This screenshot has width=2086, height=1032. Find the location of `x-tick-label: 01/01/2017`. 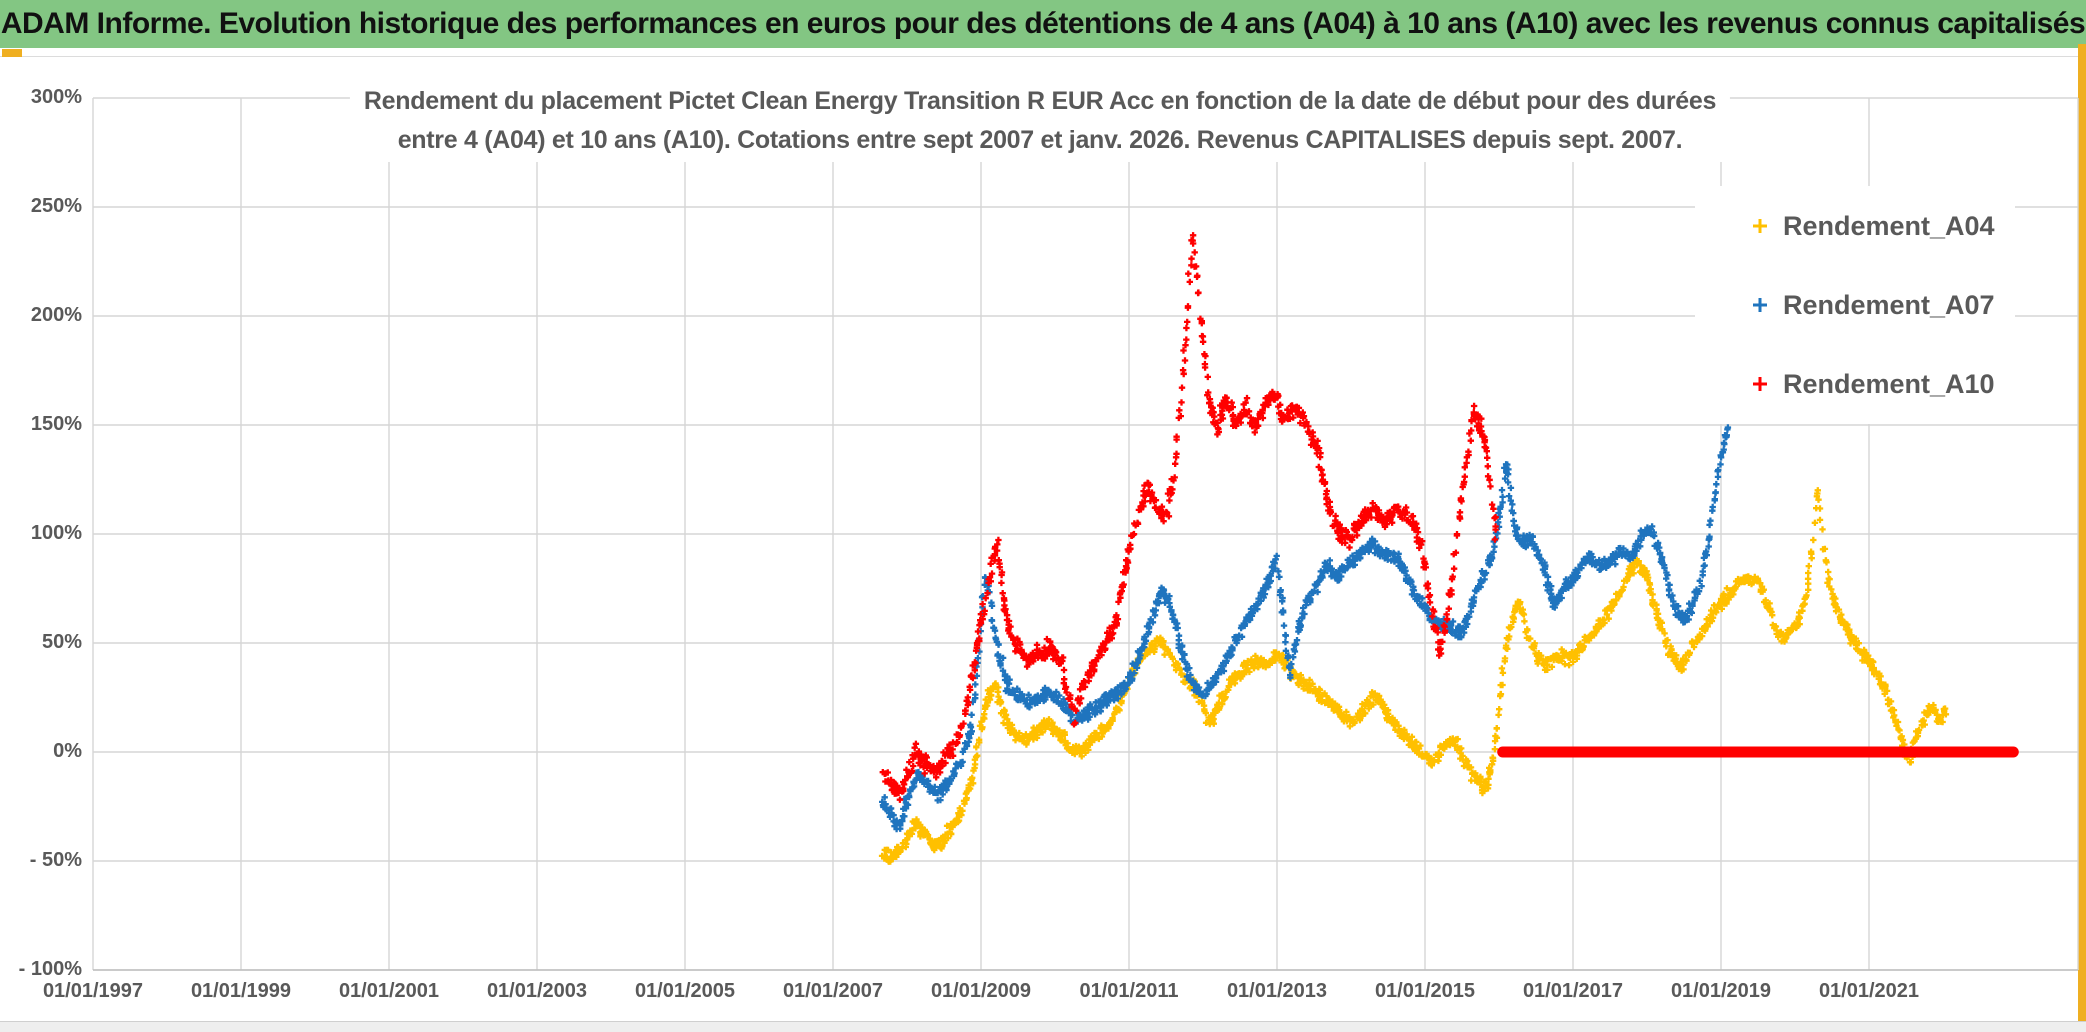

x-tick-label: 01/01/2017 is located at coordinates (1573, 991).